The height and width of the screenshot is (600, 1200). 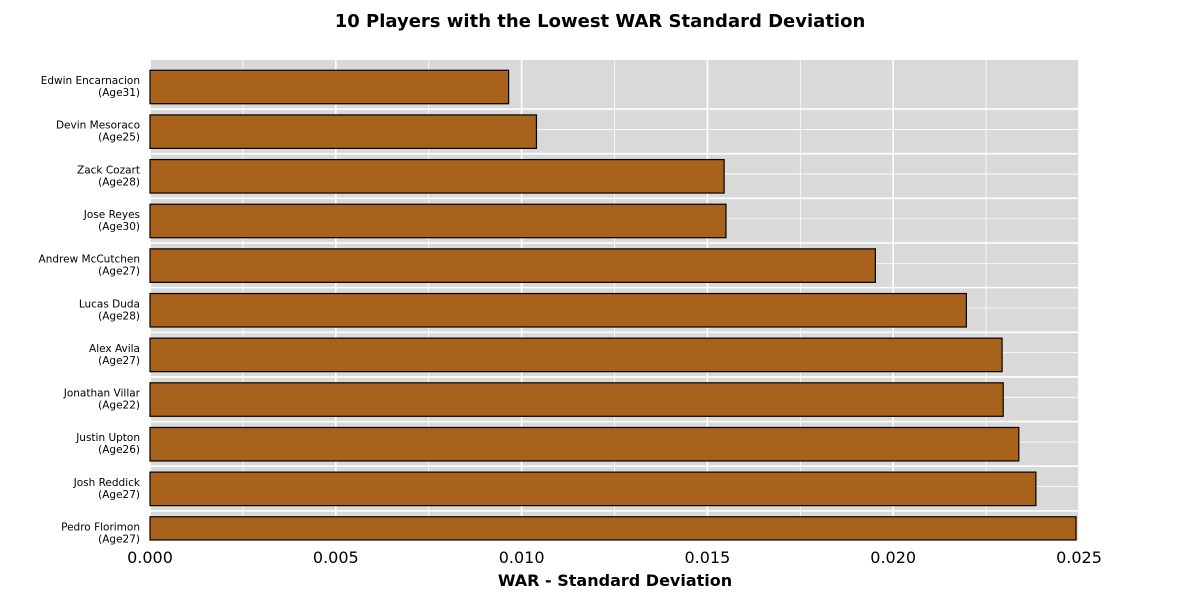 What do you see at coordinates (119, 227) in the screenshot?
I see `player-age: (Age30)` at bounding box center [119, 227].